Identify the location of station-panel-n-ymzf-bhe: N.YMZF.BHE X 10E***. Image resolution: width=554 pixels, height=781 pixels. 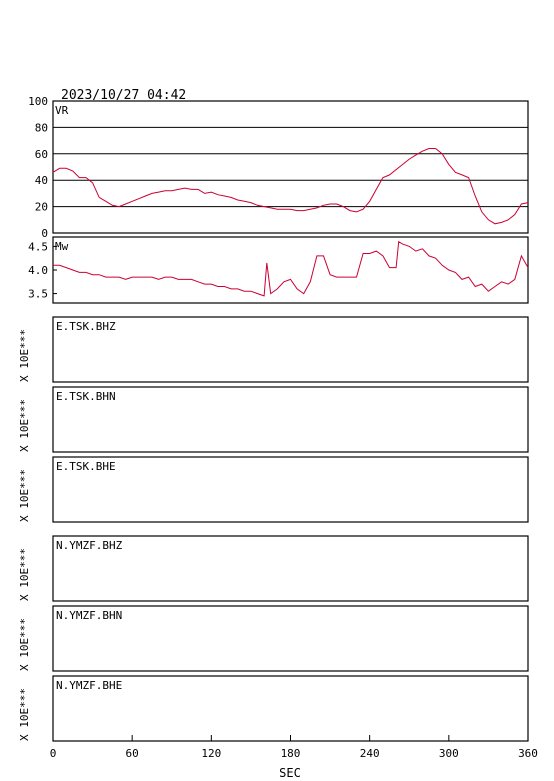
(273, 708).